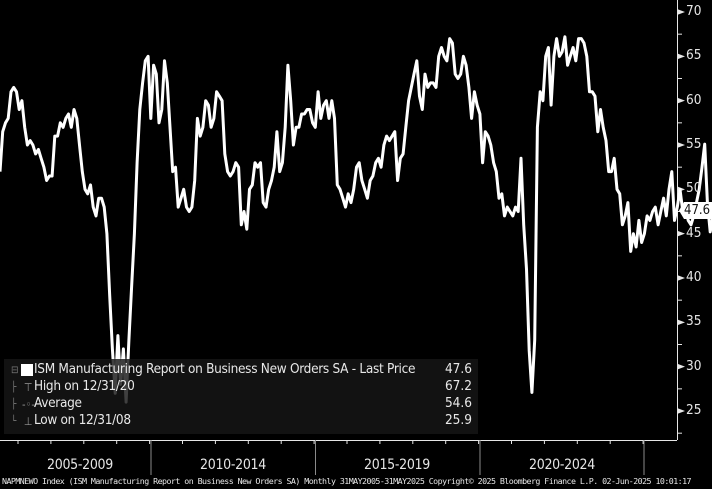 This screenshot has height=489, width=712. Describe the element at coordinates (458, 369) in the screenshot. I see `legend-series-value: 47.6` at that location.